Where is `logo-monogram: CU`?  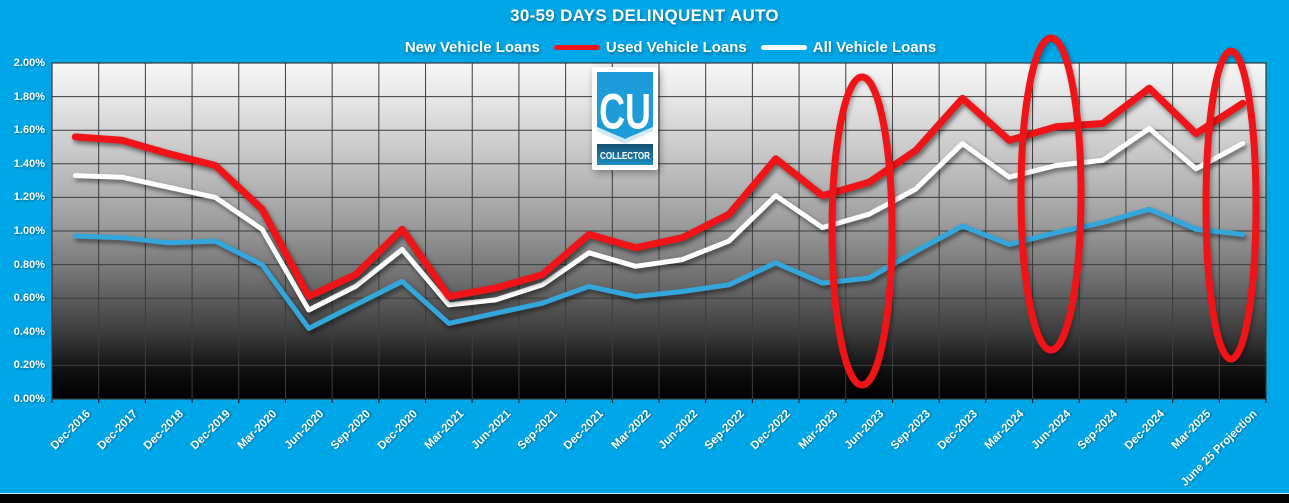
logo-monogram: CU is located at coordinates (625, 112).